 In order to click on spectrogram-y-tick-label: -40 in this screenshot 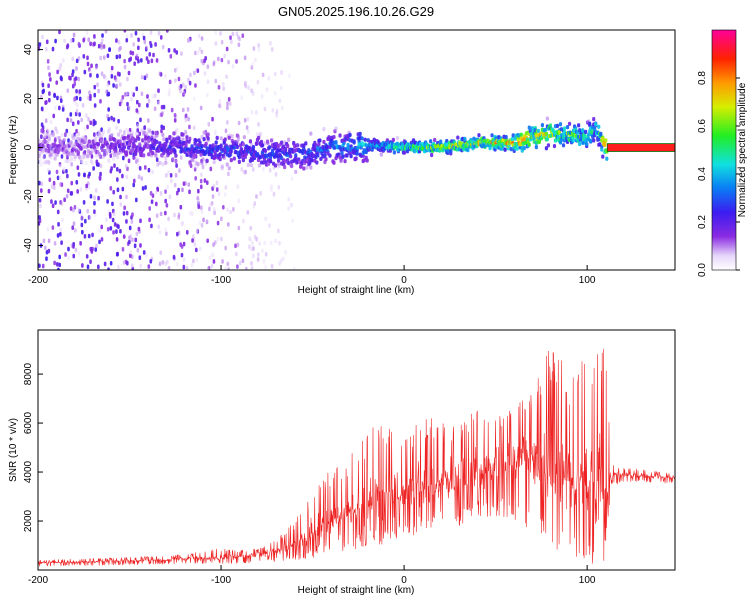, I will do `click(28, 245)`.